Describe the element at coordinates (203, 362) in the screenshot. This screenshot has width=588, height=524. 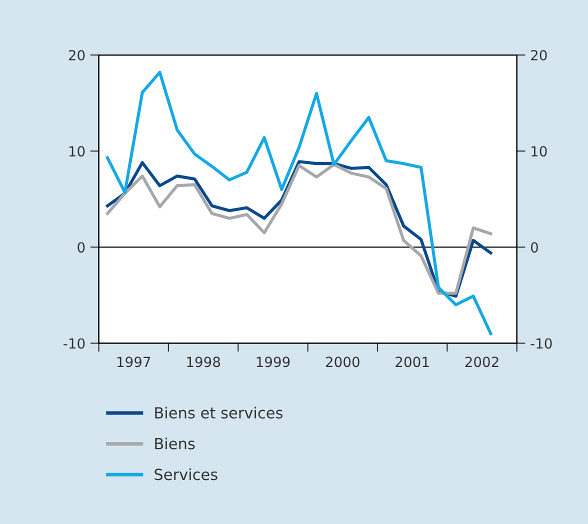
I see `x-tick-label: 1998` at that location.